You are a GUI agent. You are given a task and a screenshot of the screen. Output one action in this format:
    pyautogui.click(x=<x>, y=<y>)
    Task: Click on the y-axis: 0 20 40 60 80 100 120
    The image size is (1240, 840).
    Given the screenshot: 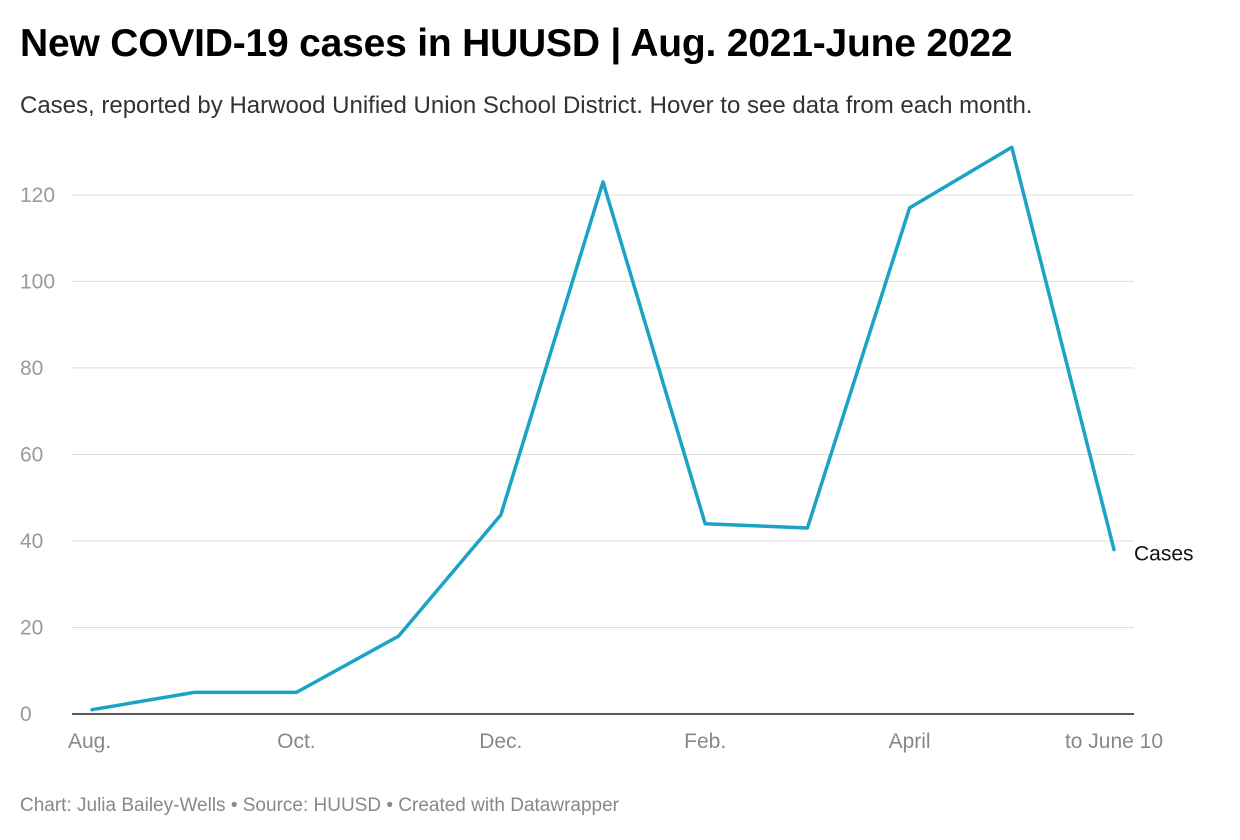 What is the action you would take?
    pyautogui.click(x=37, y=455)
    